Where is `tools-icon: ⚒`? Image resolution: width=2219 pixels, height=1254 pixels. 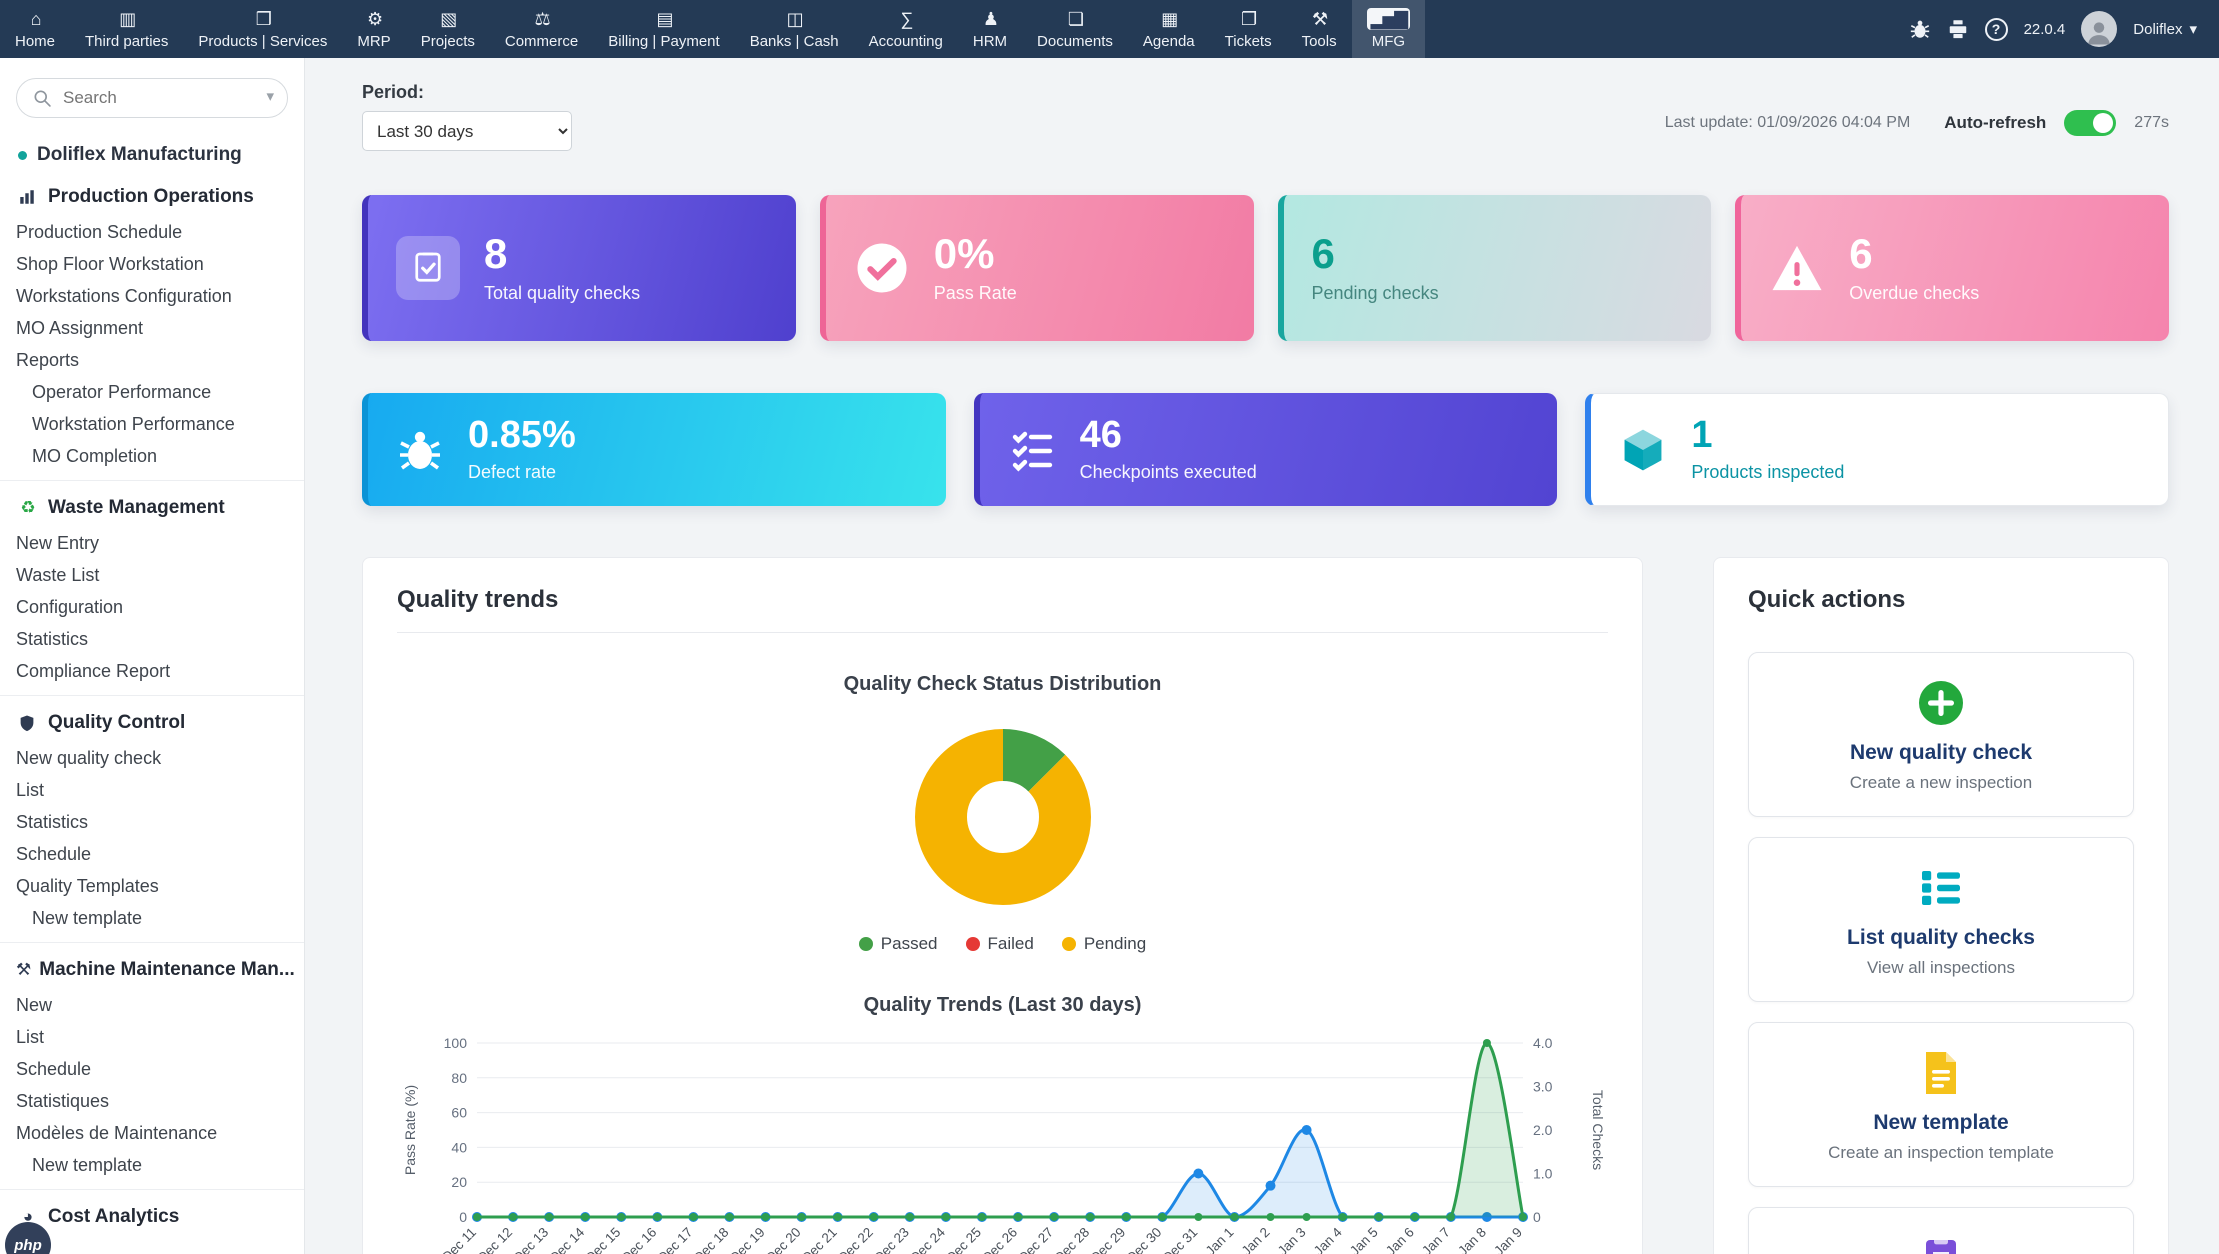 tools-icon: ⚒ is located at coordinates (1320, 18).